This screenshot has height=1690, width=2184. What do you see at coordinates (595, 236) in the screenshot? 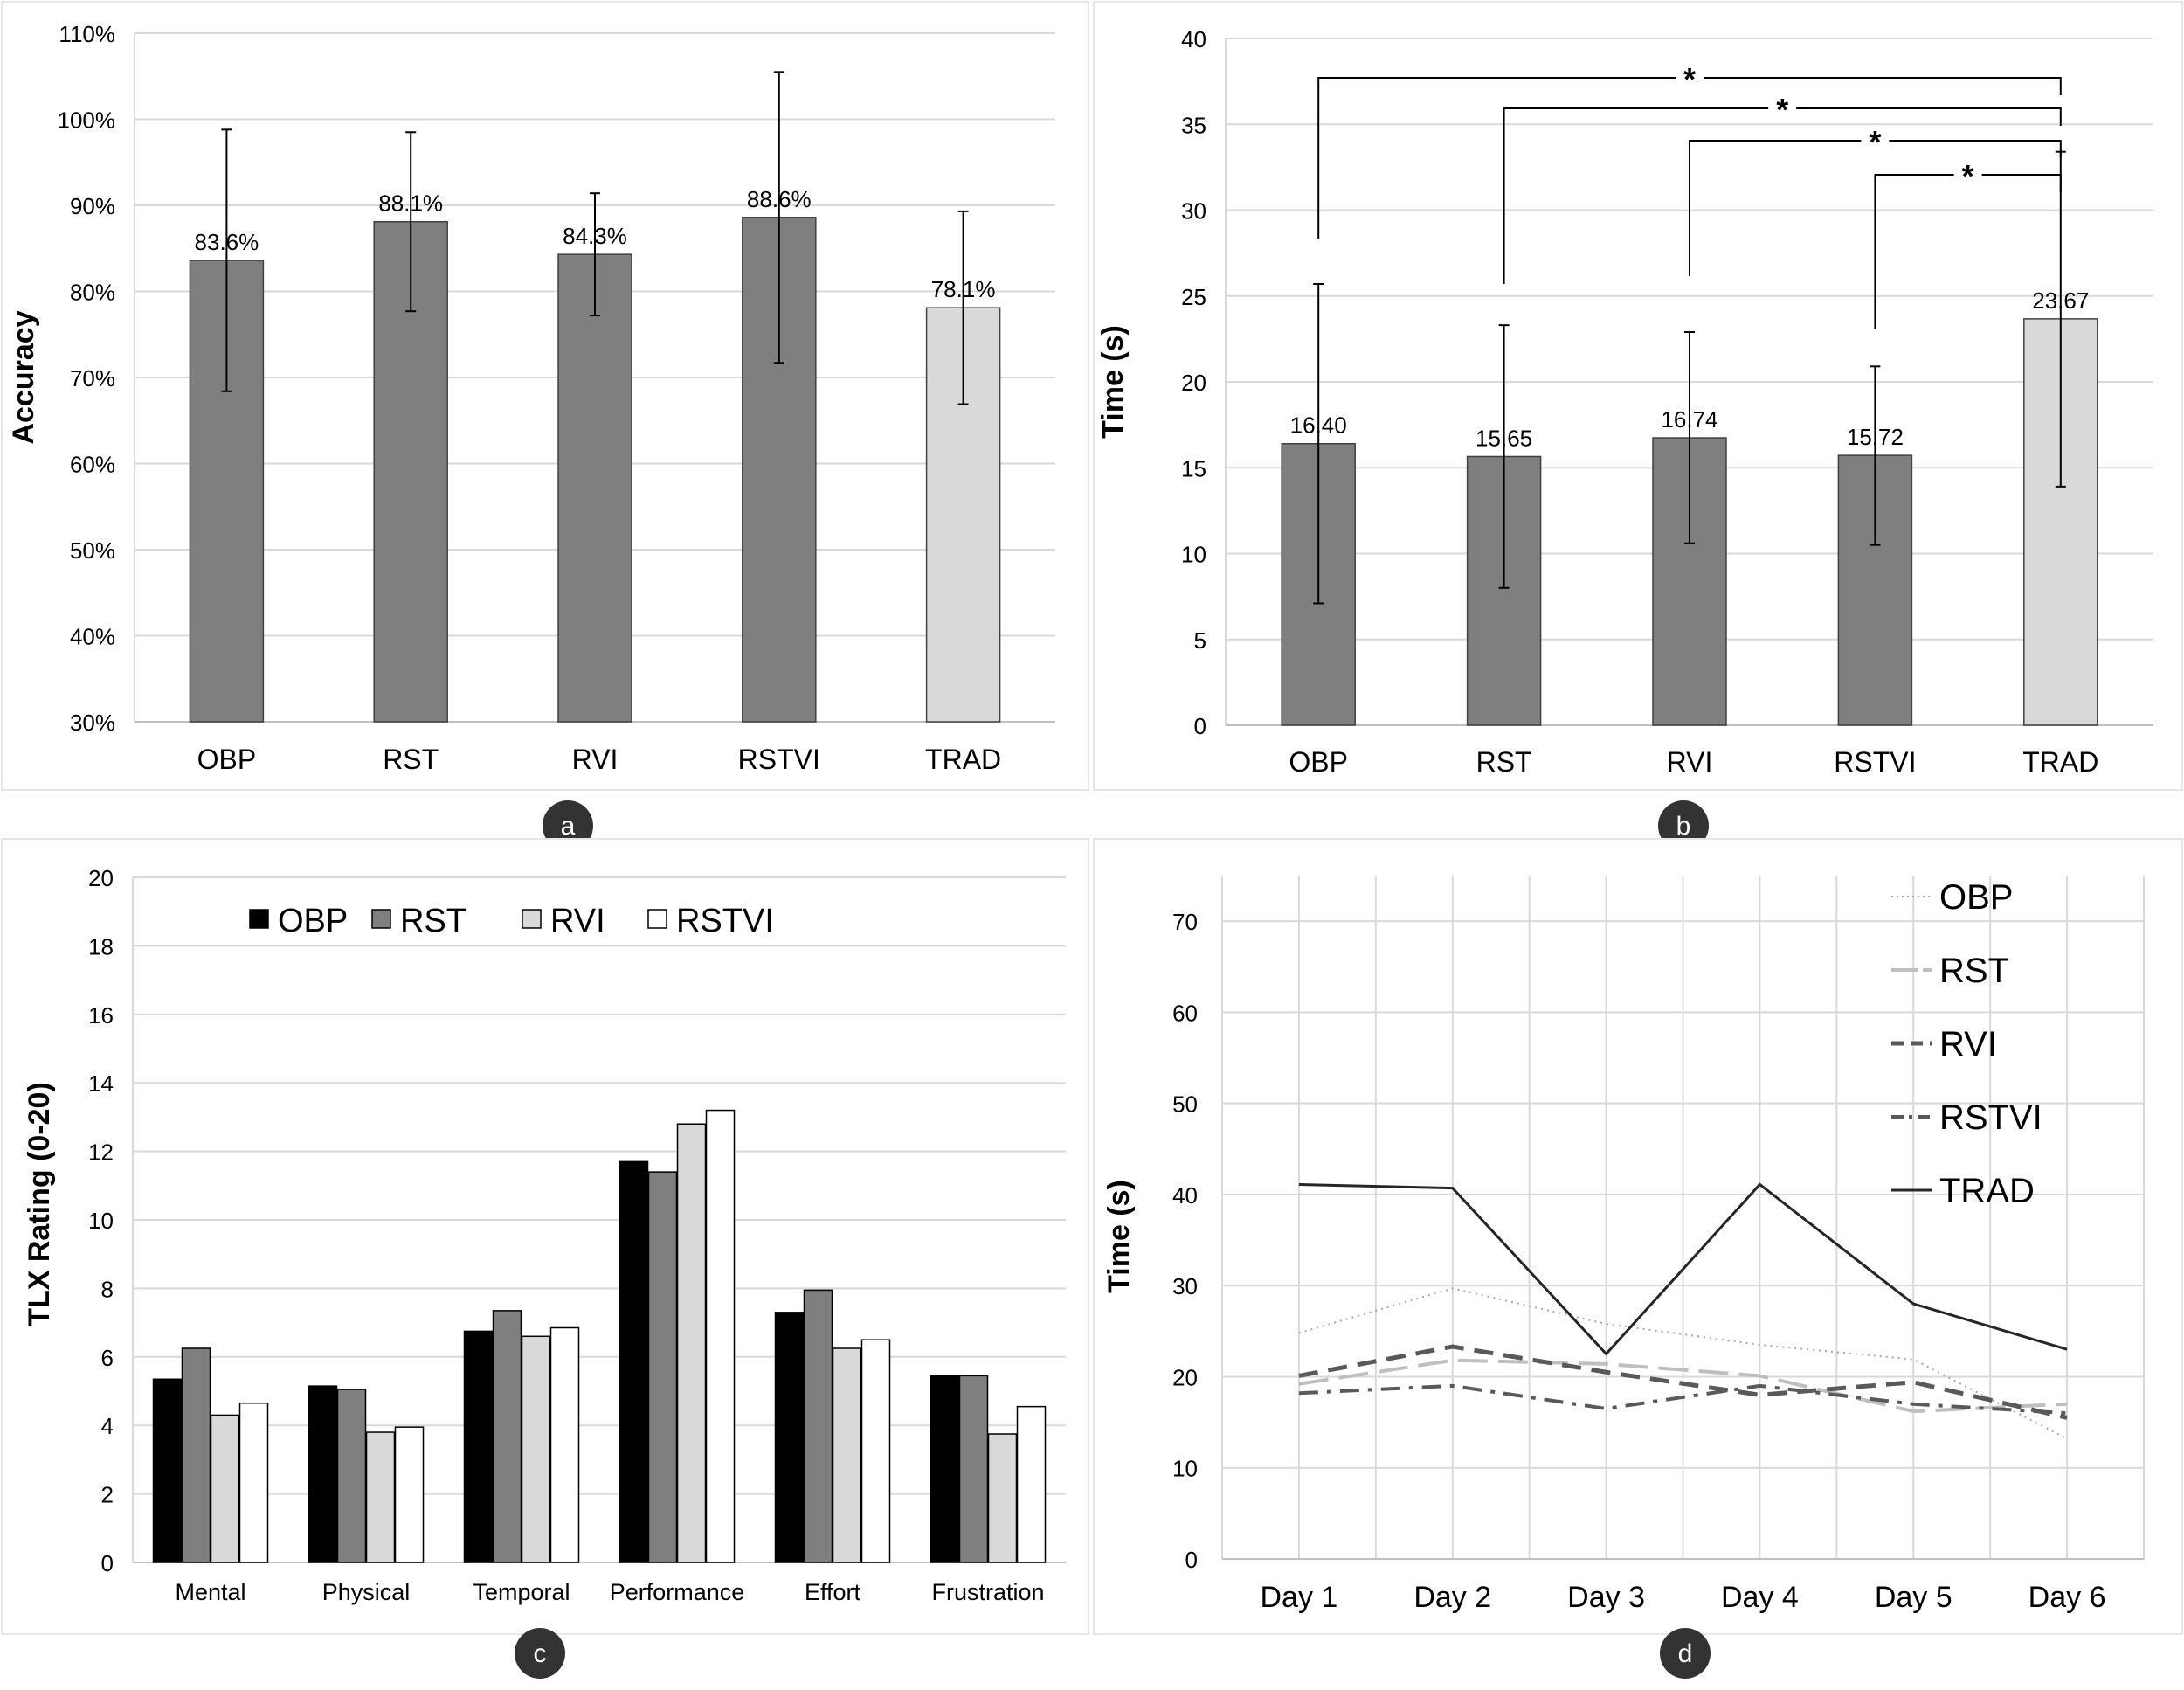
I see `panel-a-data-label: 84.3%` at bounding box center [595, 236].